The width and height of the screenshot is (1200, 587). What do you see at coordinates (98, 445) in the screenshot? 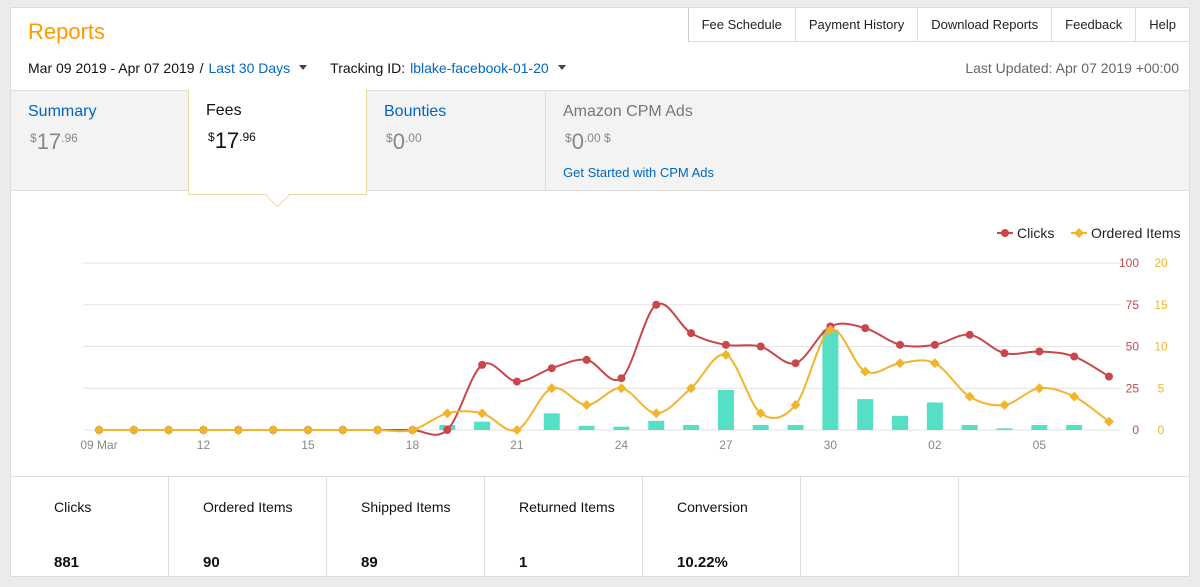
I see `x-tick-label: 09 Mar` at bounding box center [98, 445].